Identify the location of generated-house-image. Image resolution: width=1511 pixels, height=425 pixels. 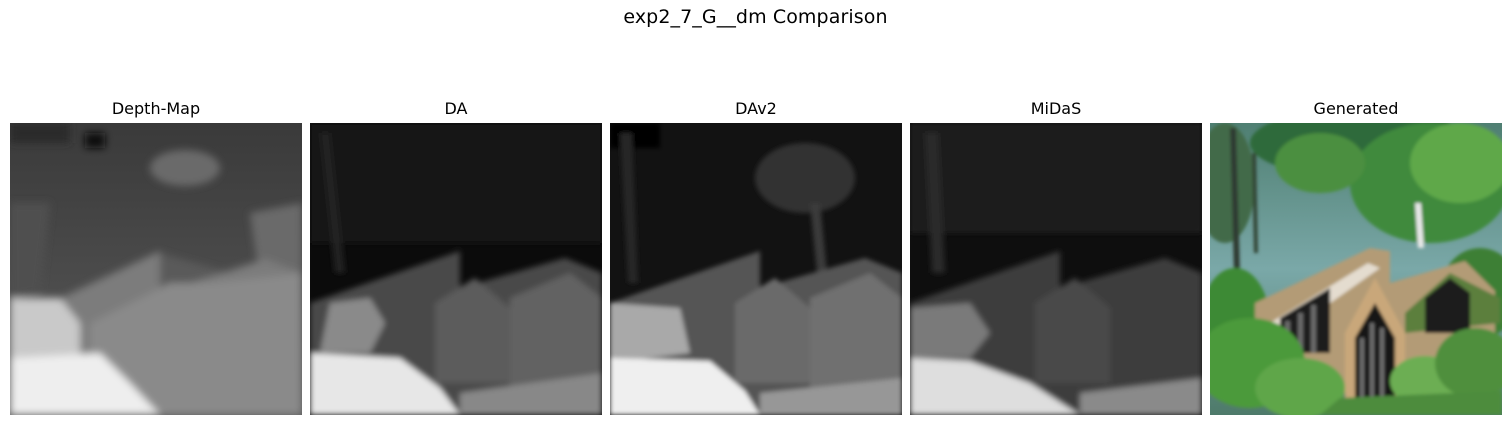
(1356, 269).